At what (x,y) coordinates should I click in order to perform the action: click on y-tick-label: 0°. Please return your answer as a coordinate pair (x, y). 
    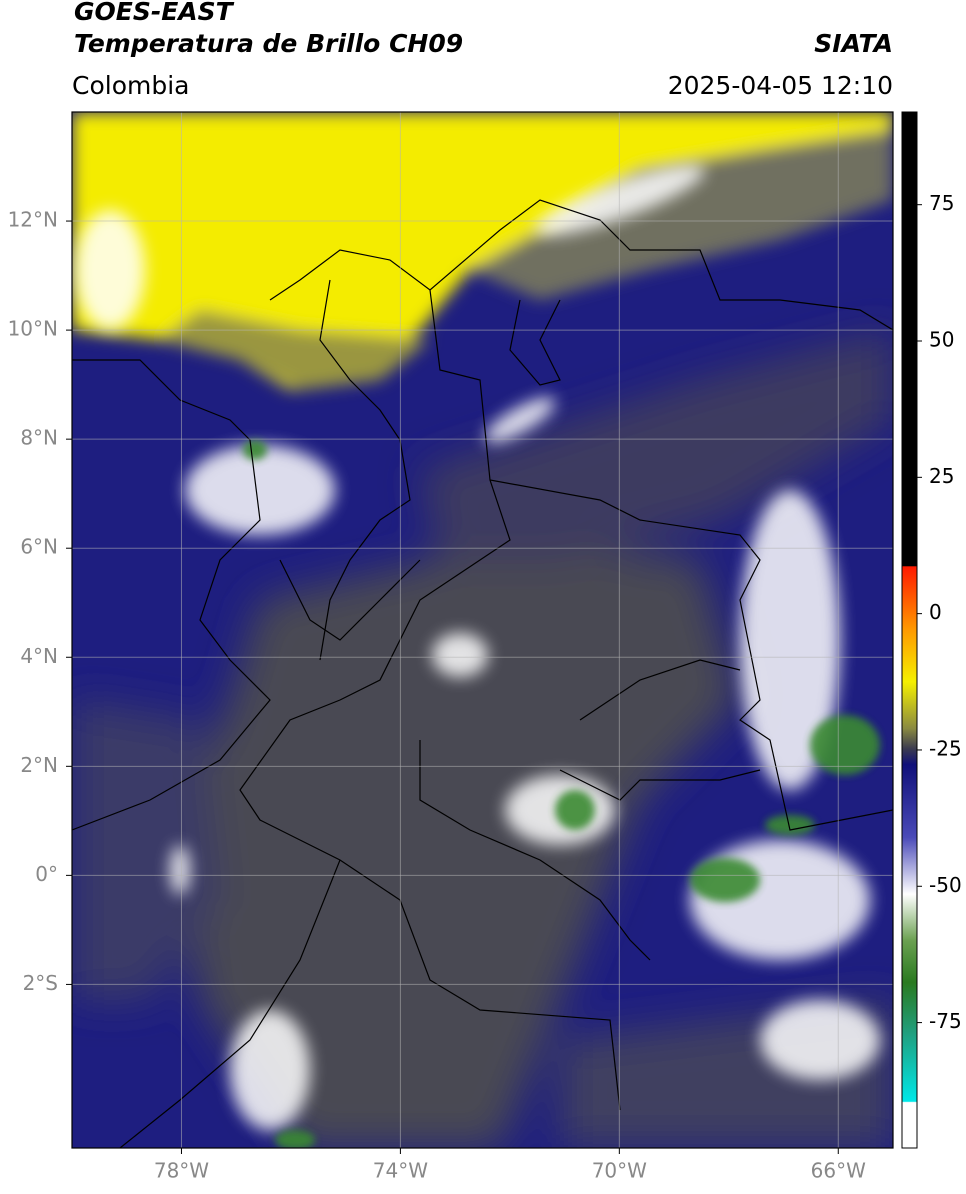
    Looking at the image, I should click on (46, 874).